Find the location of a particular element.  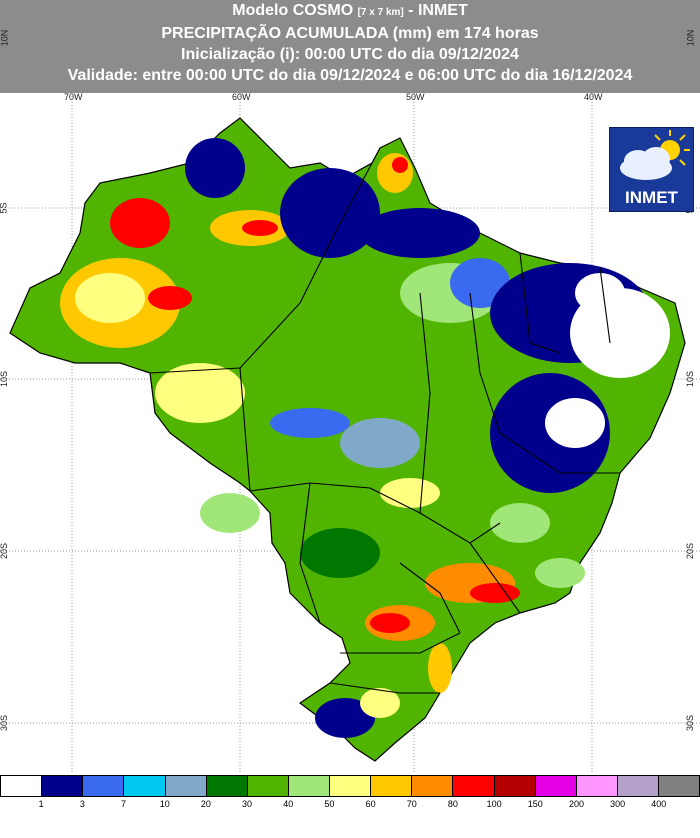

legend-label: 80 is located at coordinates (452, 804).